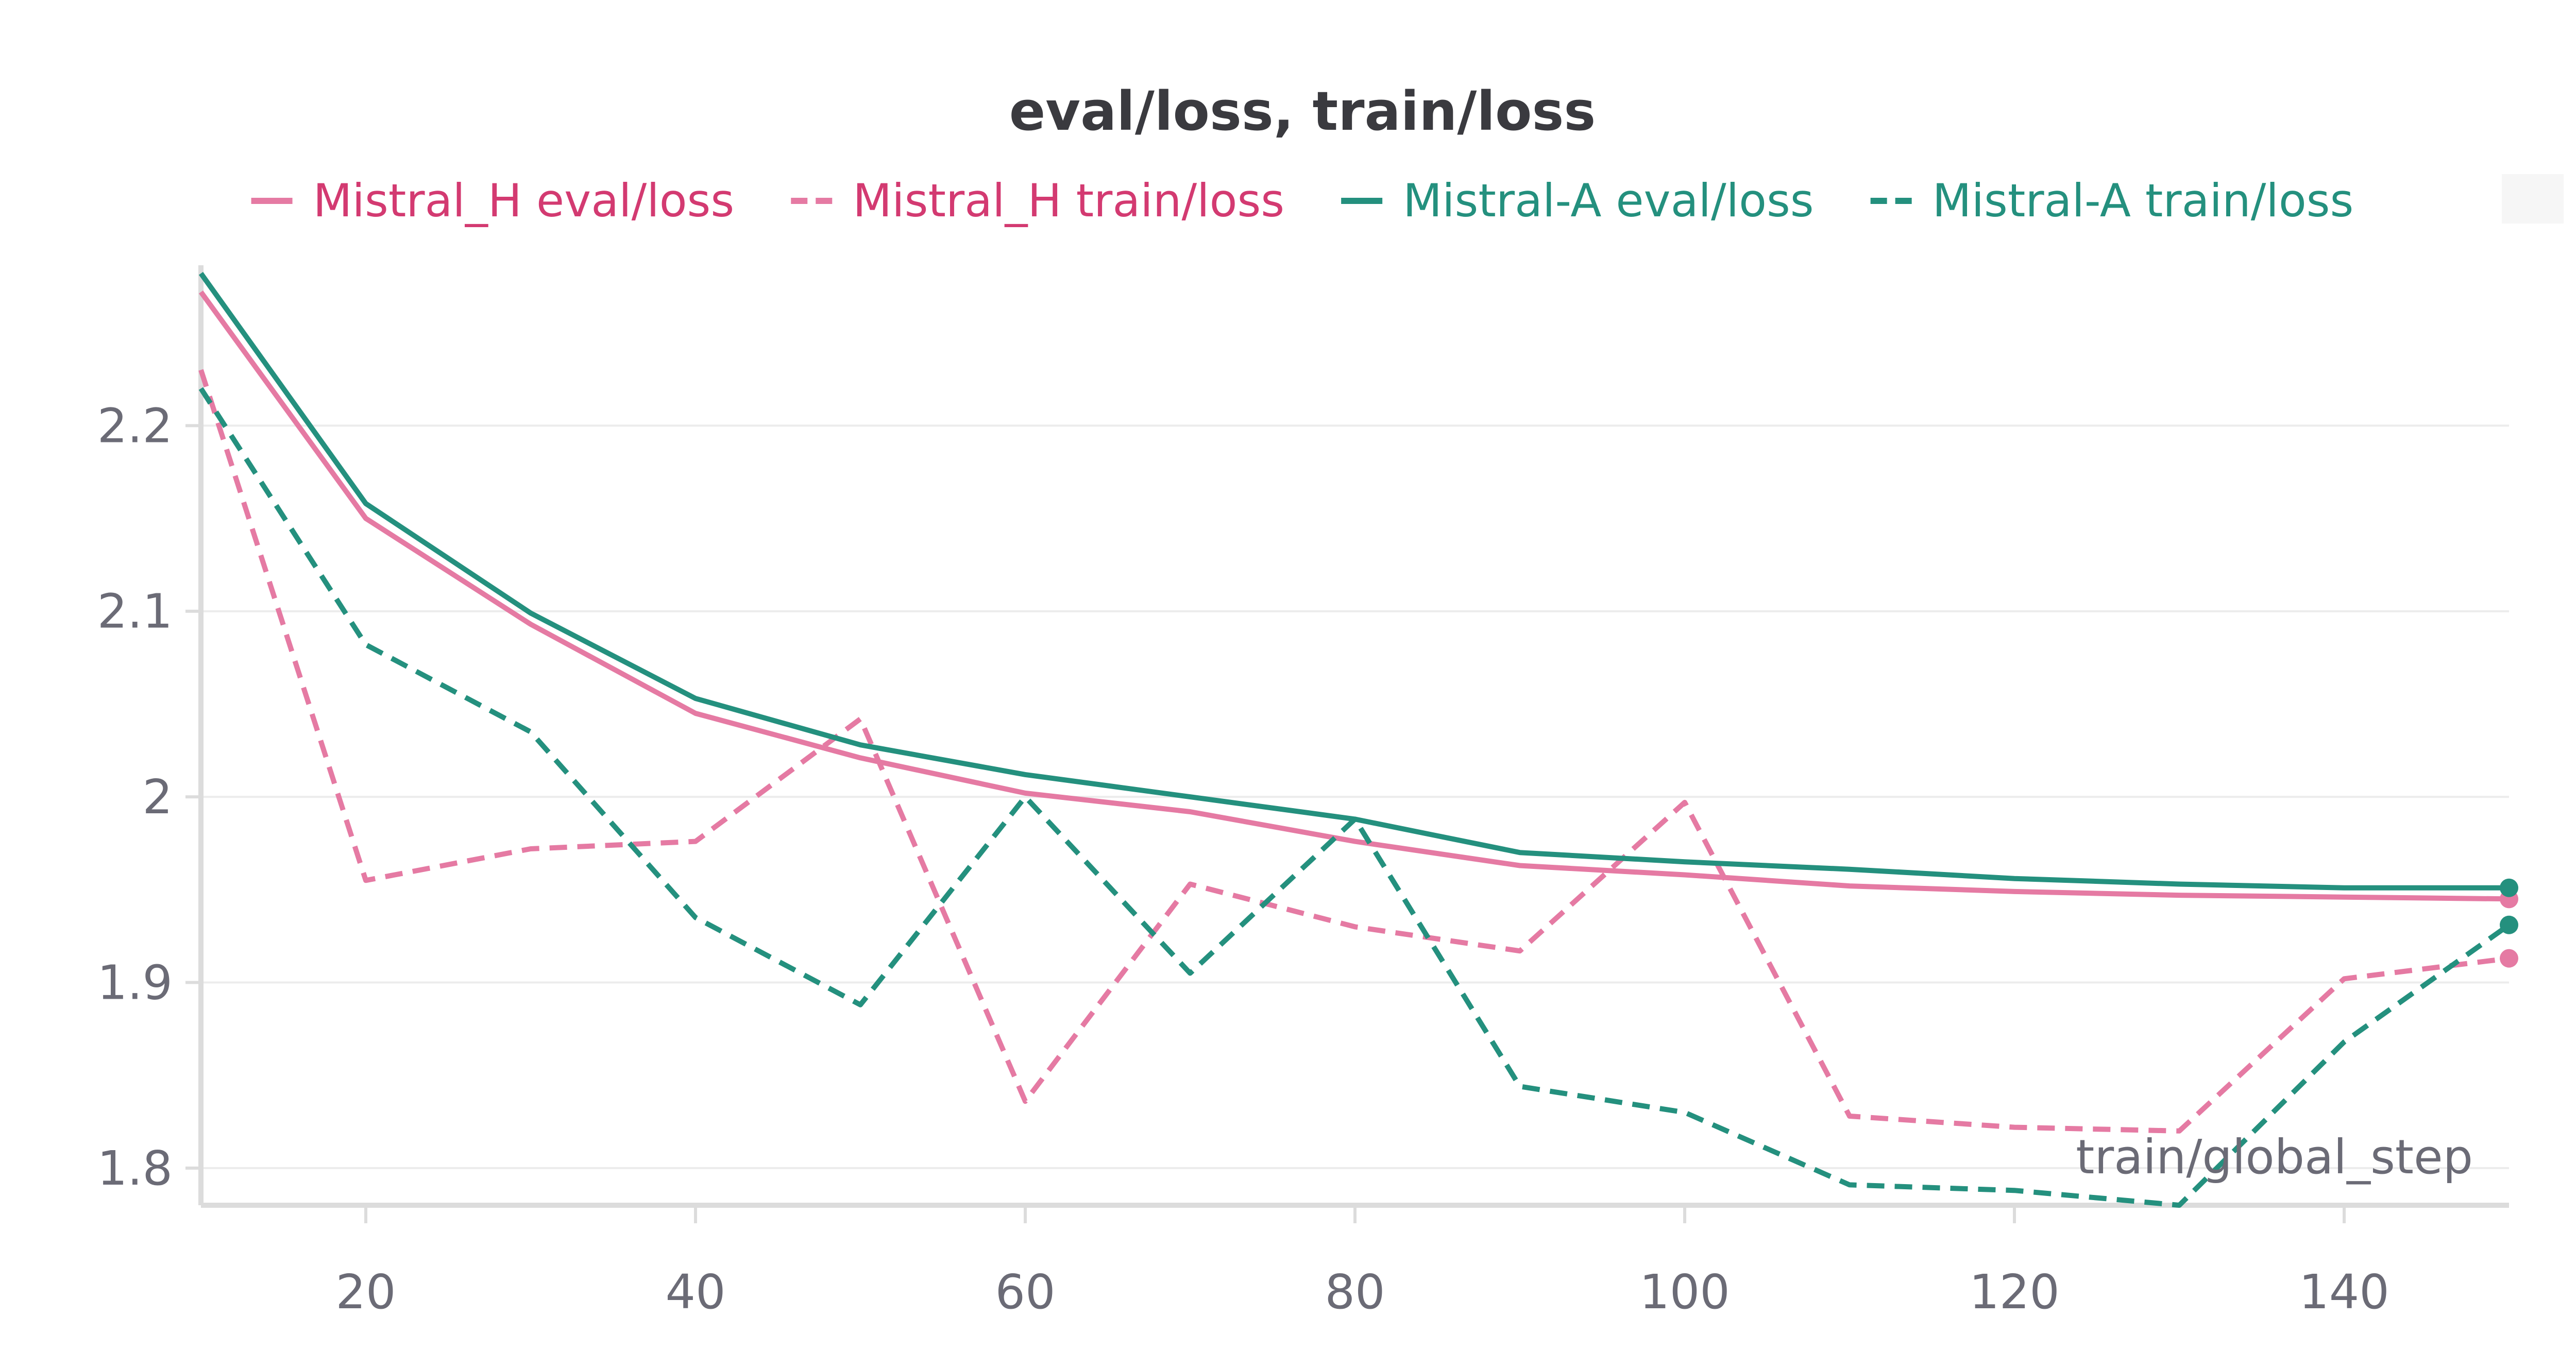 Image resolution: width=2576 pixels, height=1368 pixels. I want to click on x-tick-label: 80, so click(1355, 1292).